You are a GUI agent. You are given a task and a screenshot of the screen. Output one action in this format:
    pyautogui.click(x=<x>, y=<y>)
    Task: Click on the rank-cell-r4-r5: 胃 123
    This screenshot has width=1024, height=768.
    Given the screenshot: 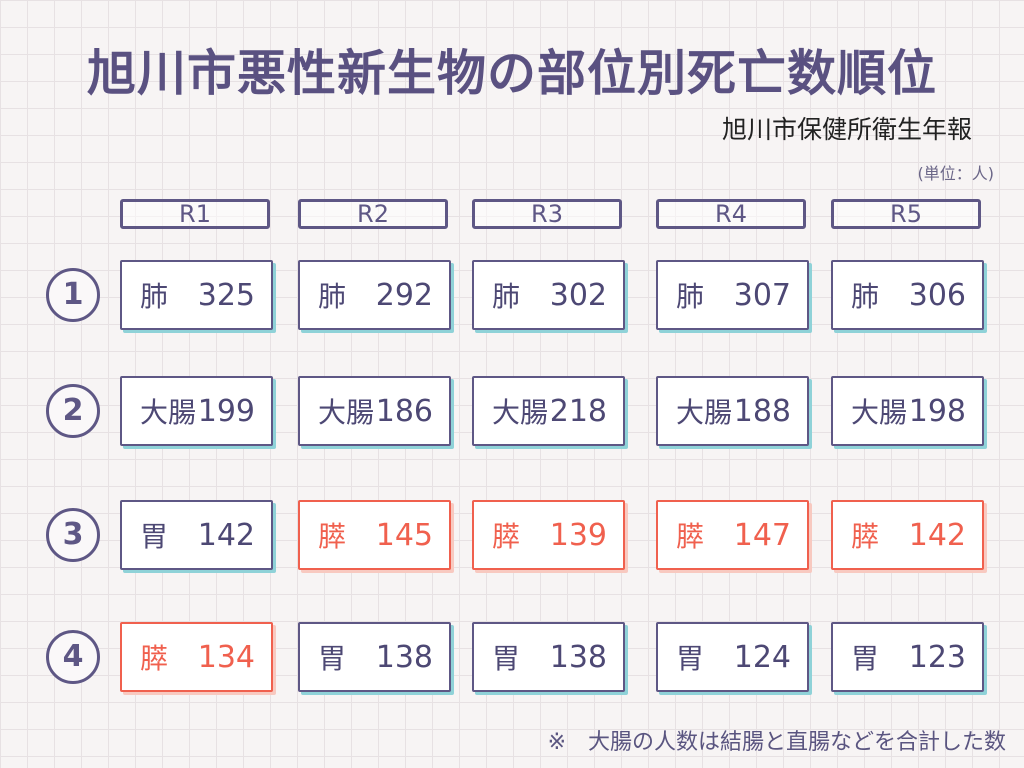 What is the action you would take?
    pyautogui.click(x=907, y=657)
    